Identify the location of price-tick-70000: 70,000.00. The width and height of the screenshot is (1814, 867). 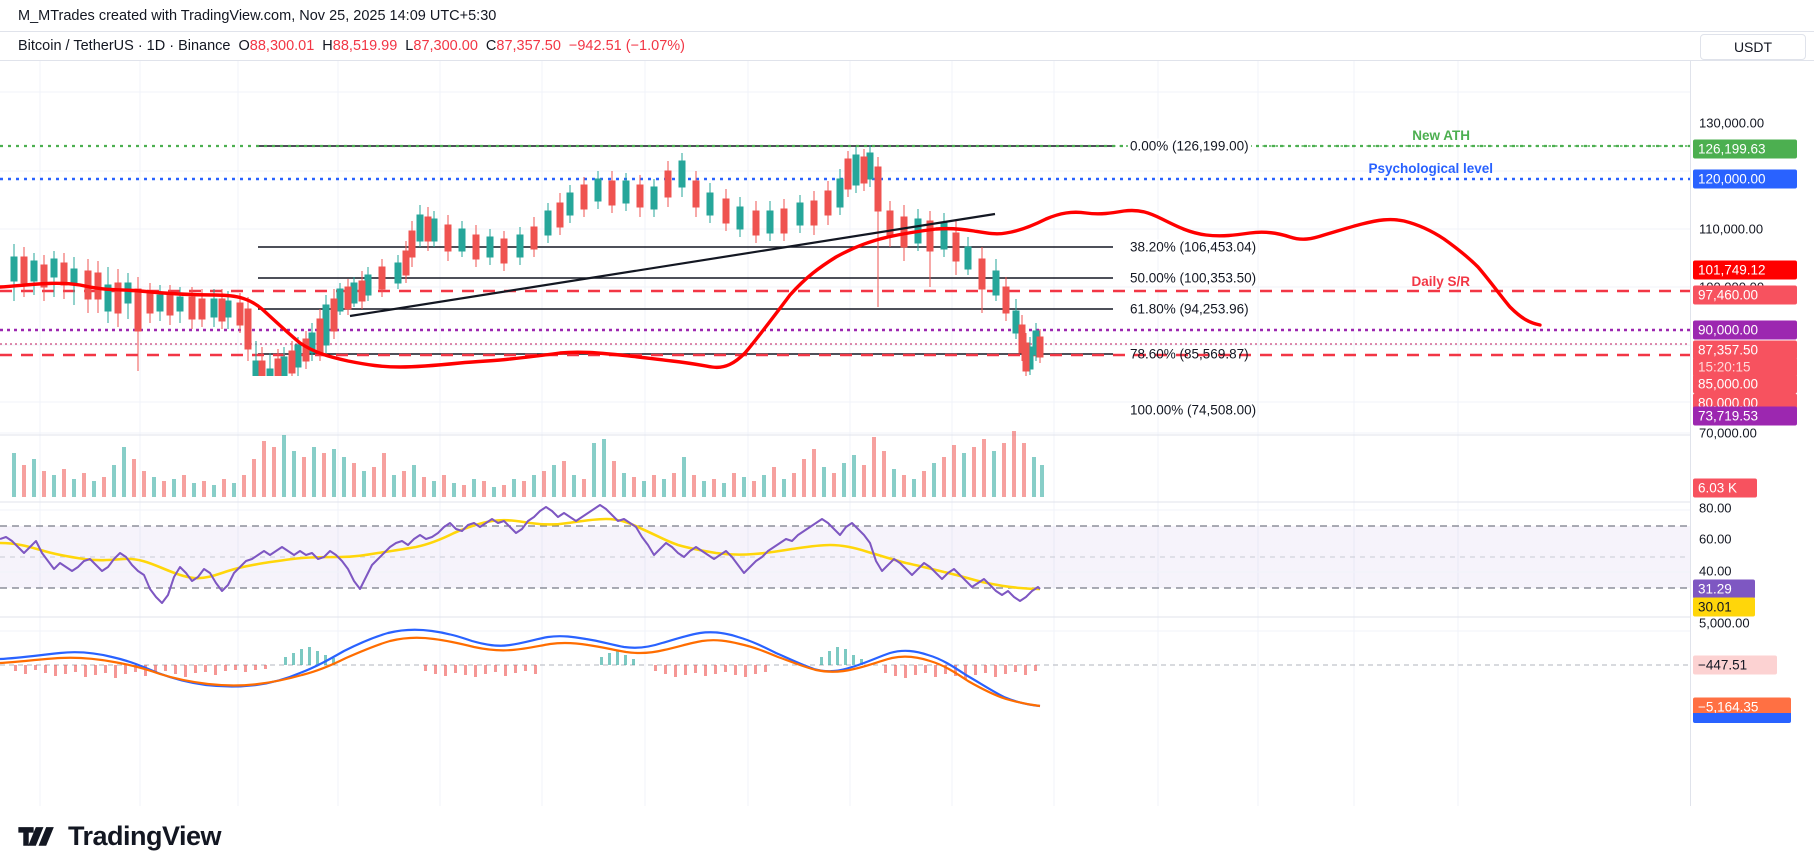
(1728, 433).